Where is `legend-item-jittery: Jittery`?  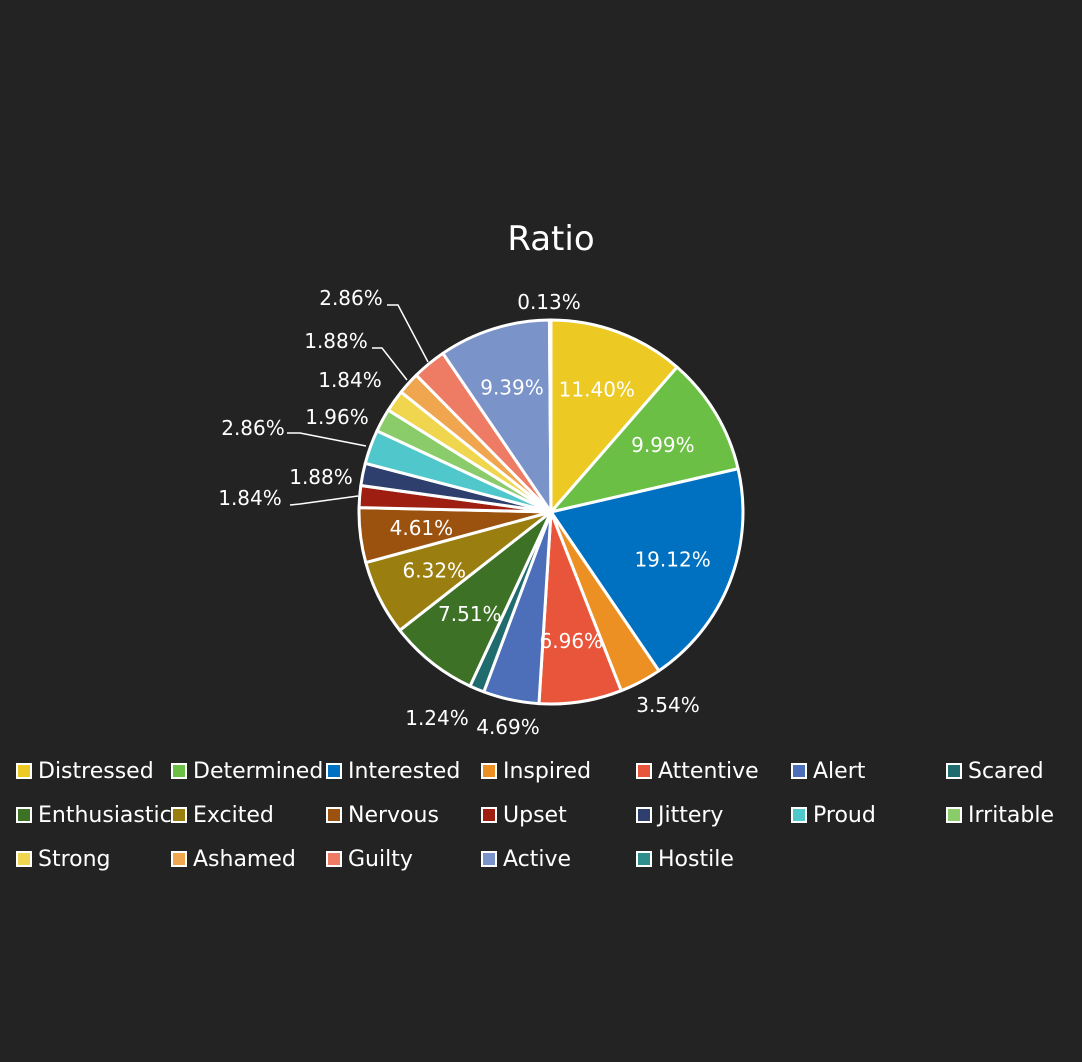
legend-item-jittery: Jittery is located at coordinates (713, 815).